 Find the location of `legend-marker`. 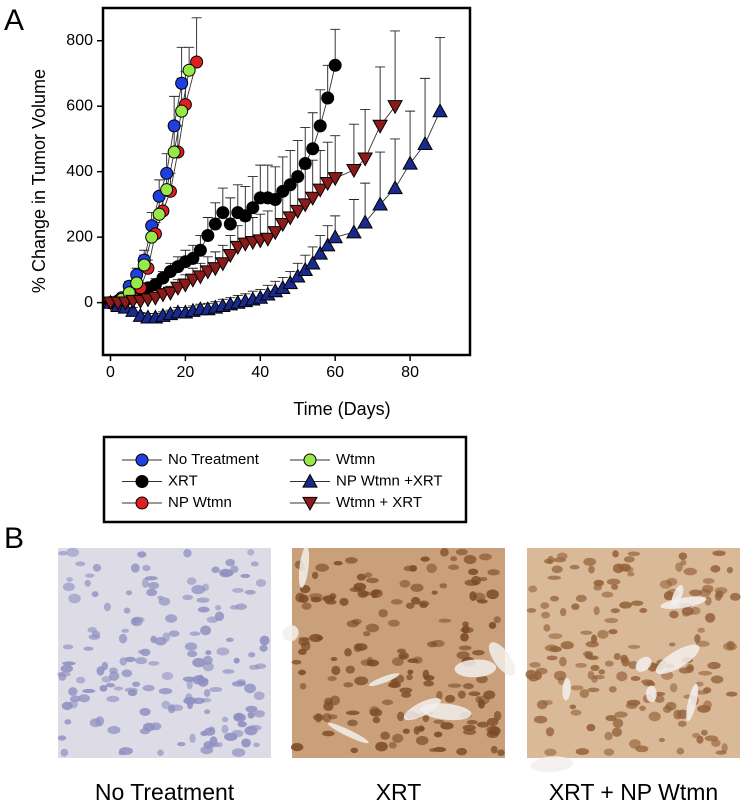

legend-marker is located at coordinates (142, 481).